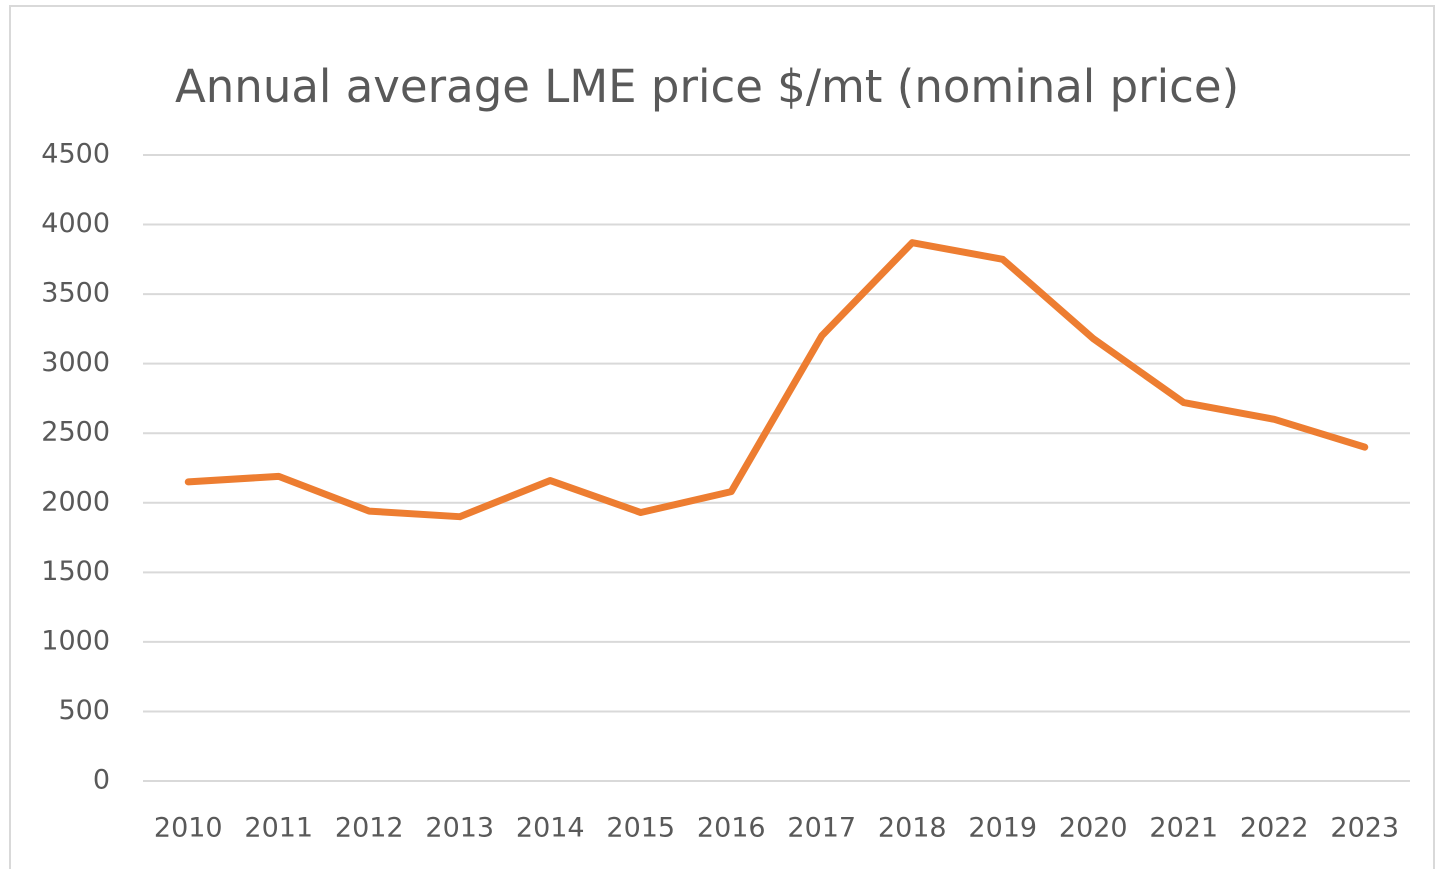  What do you see at coordinates (821, 828) in the screenshot?
I see `x-tick-label: 2017` at bounding box center [821, 828].